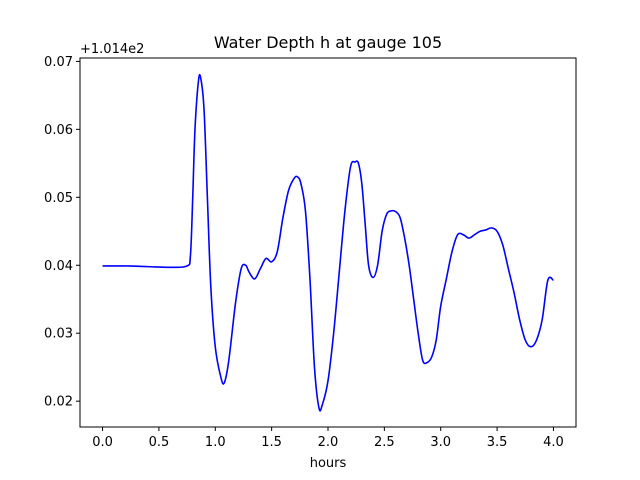  What do you see at coordinates (384, 442) in the screenshot?
I see `x-tick-label: 2.5` at bounding box center [384, 442].